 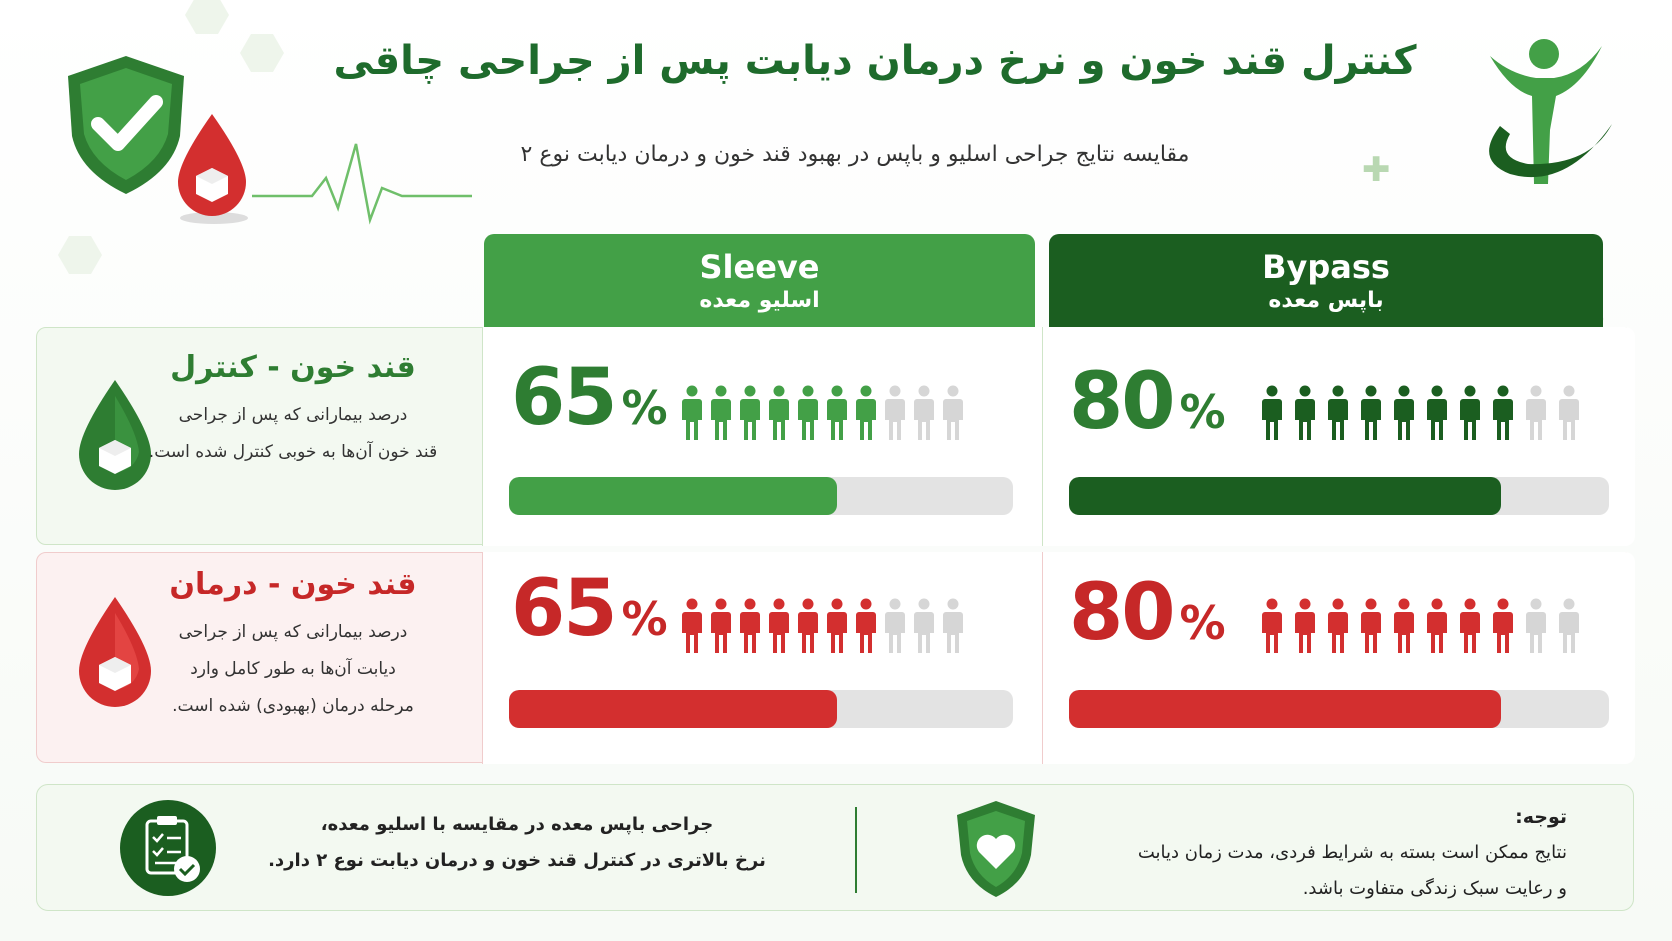 I want to click on shield-heart-icon, so click(x=996, y=849).